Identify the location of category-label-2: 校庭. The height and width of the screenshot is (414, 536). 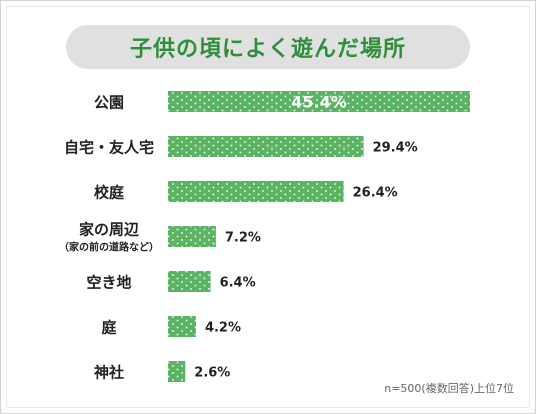
(109, 193).